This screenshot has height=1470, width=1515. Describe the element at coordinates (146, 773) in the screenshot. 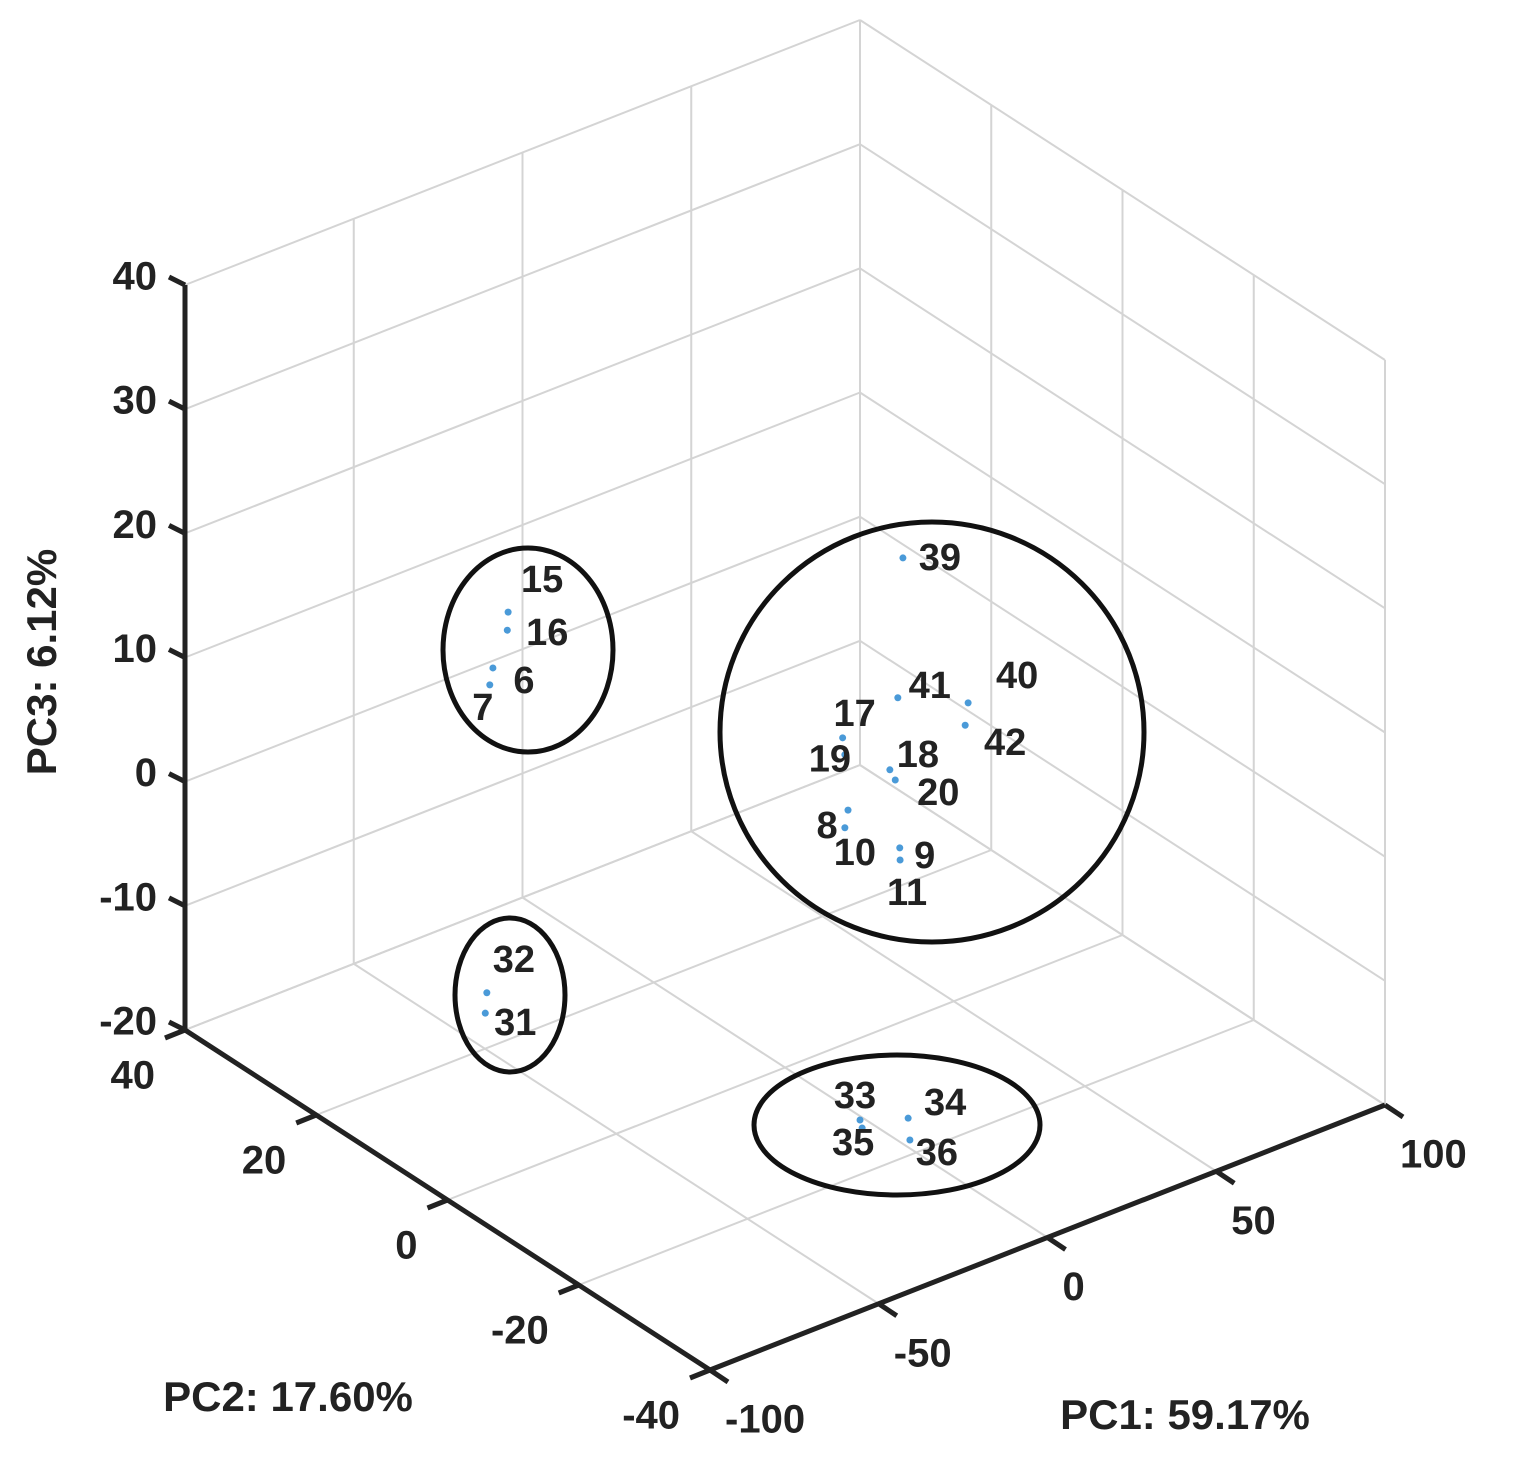

I see `z-tick-label: 0` at that location.